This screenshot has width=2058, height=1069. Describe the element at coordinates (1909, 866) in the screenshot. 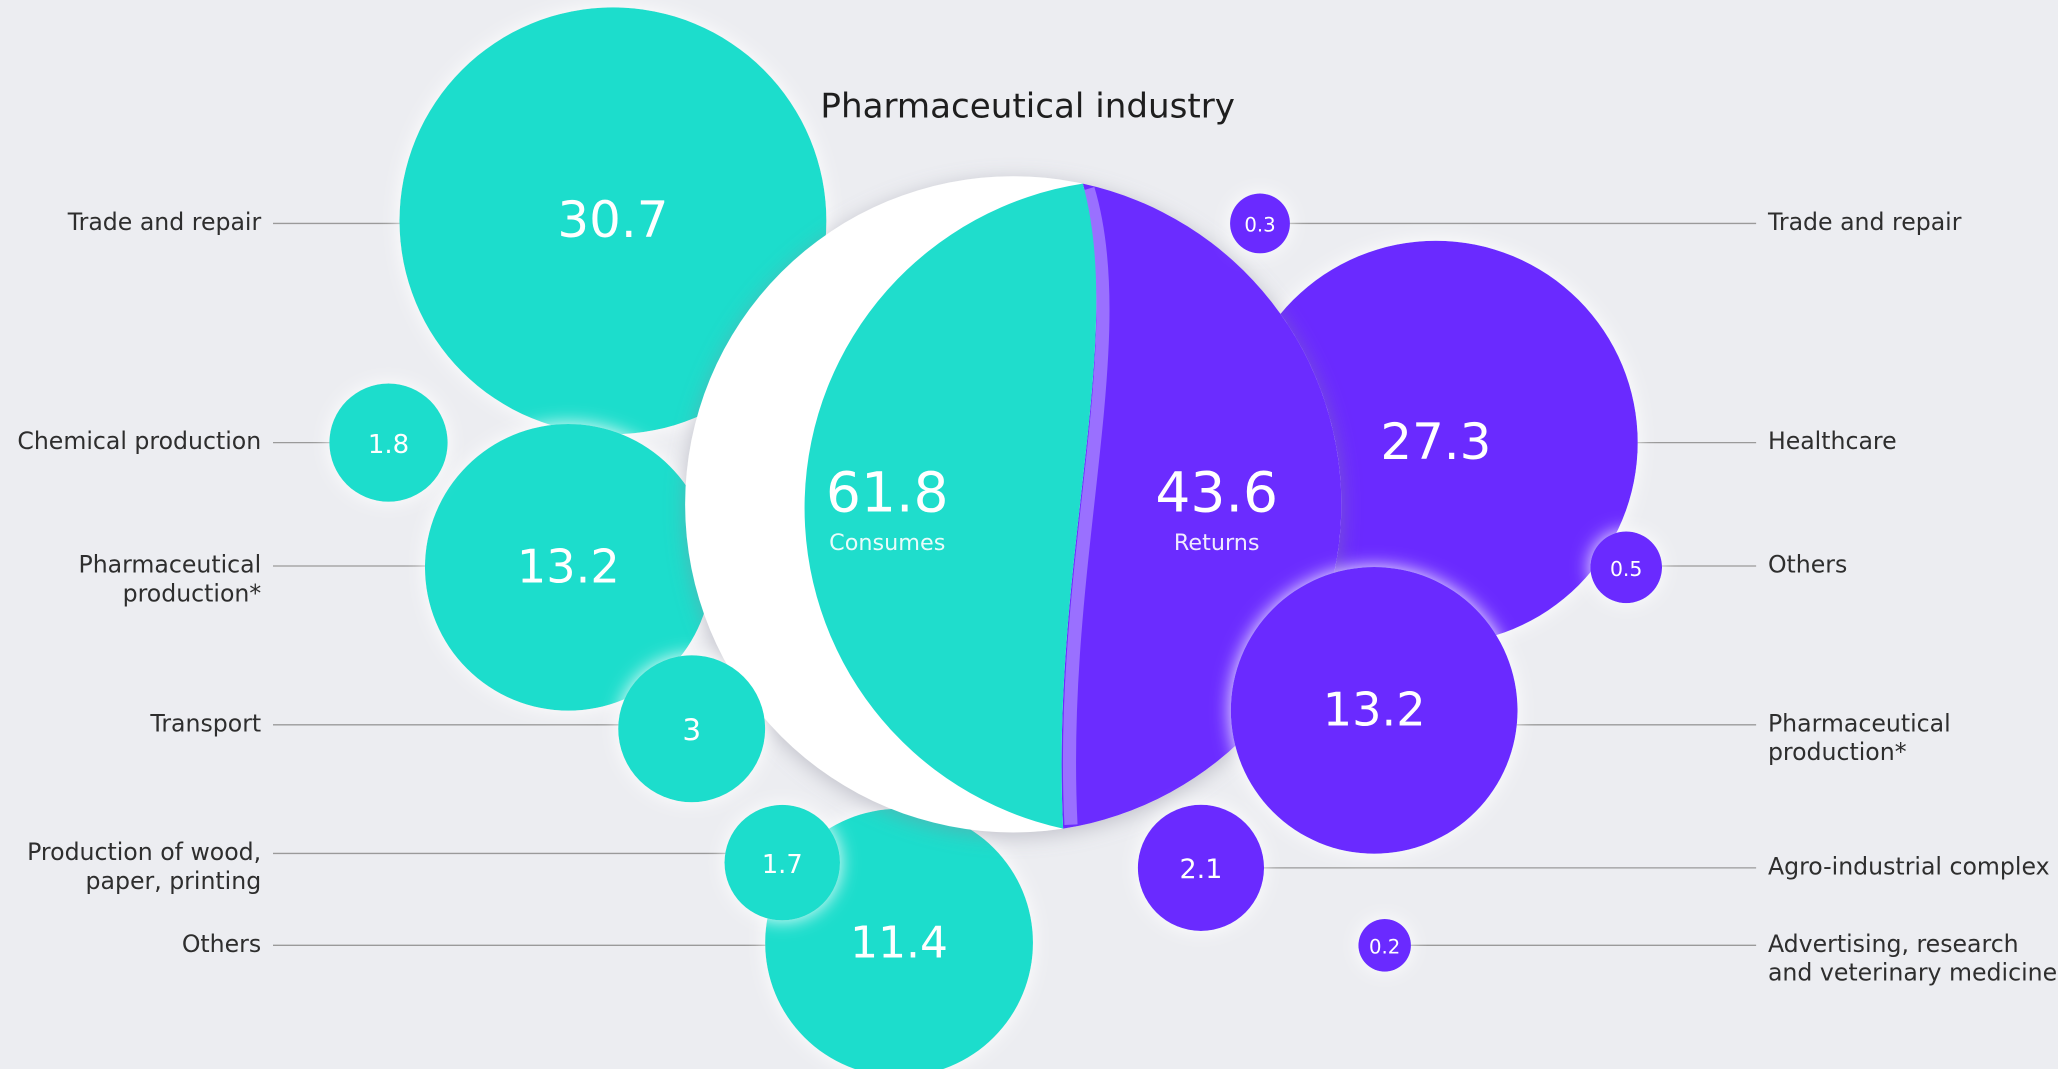

I see `category-label: Agro-industrial complex` at that location.